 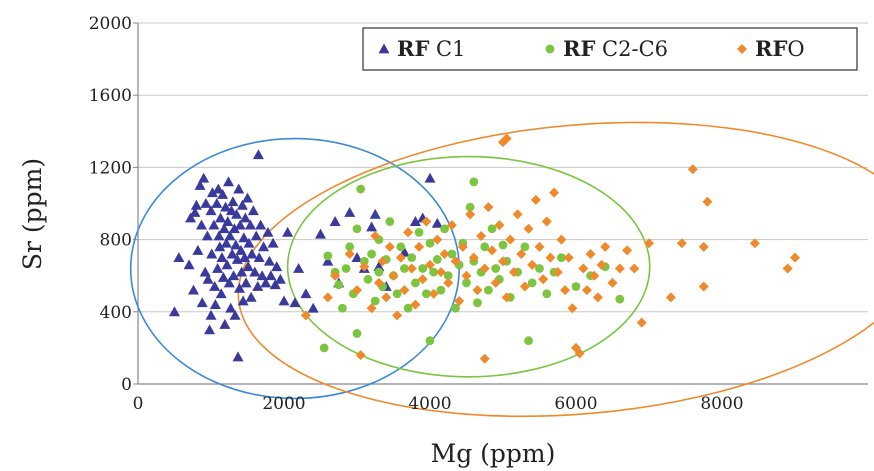 What do you see at coordinates (438, 404) in the screenshot?
I see `x-tick-labels: 0 2000 4000 6000 8000` at bounding box center [438, 404].